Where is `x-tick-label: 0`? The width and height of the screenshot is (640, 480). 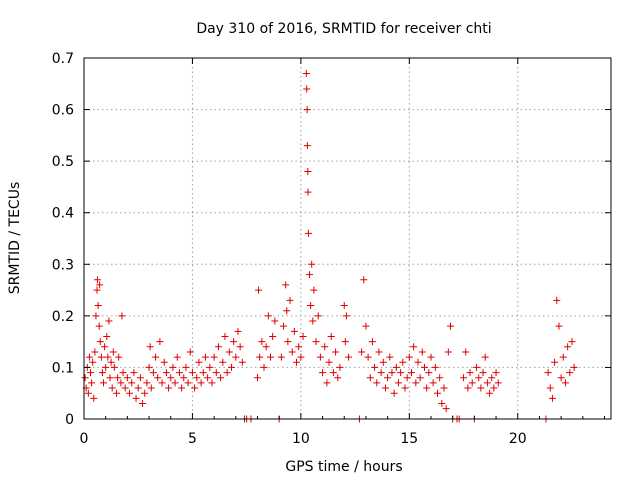
x-tick-label: 0 is located at coordinates (84, 439).